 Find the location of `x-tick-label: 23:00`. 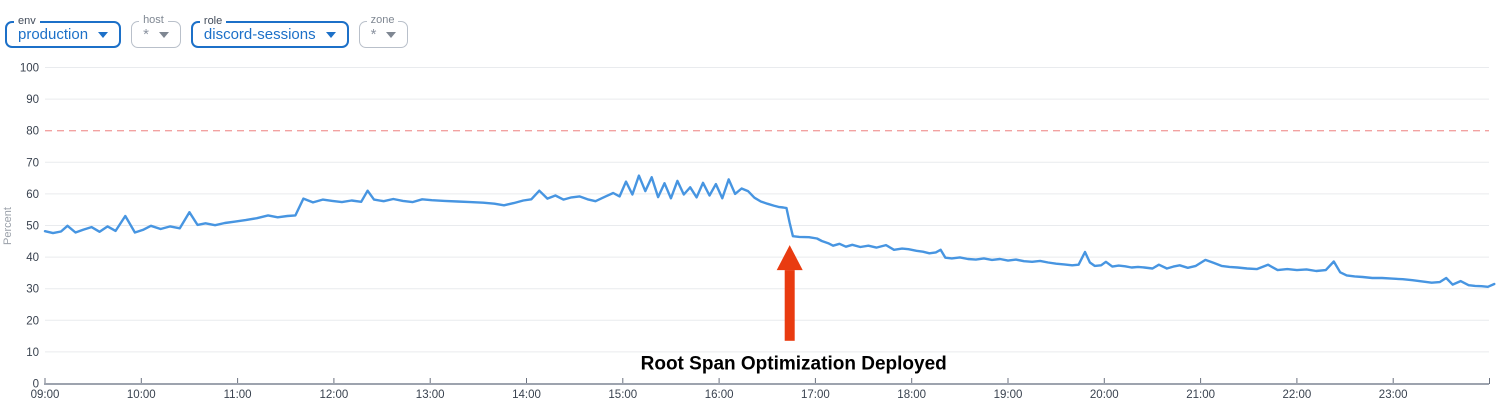

x-tick-label: 23:00 is located at coordinates (1393, 395).